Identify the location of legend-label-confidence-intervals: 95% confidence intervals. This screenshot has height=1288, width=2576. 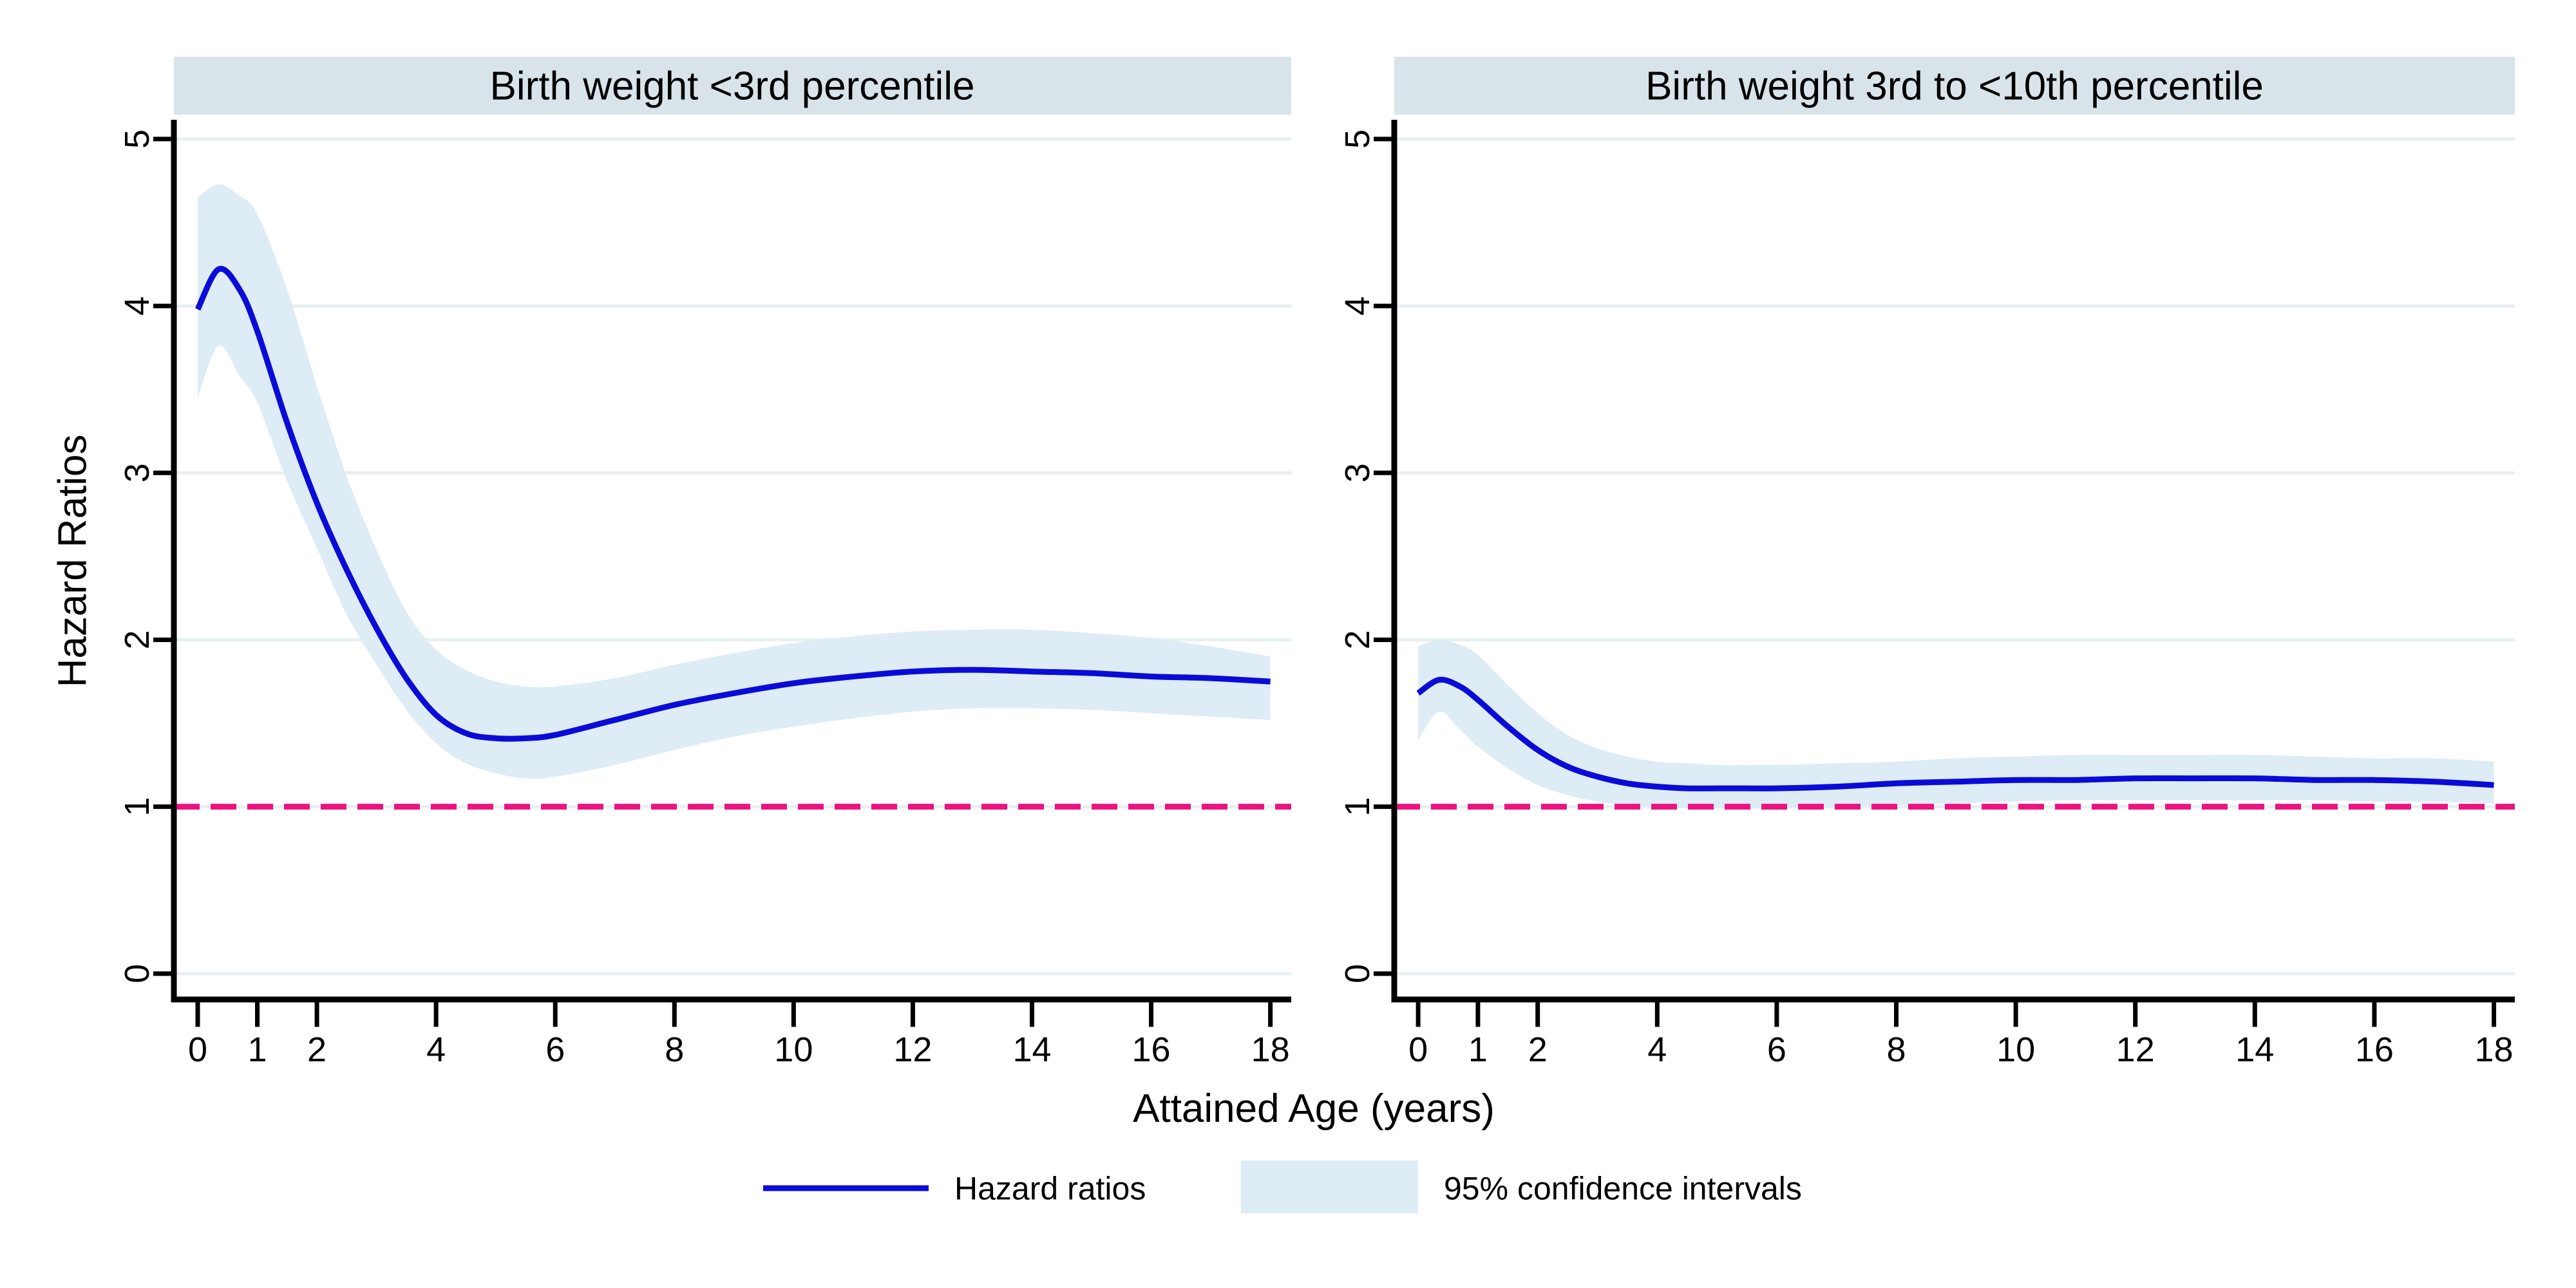
(1623, 1189).